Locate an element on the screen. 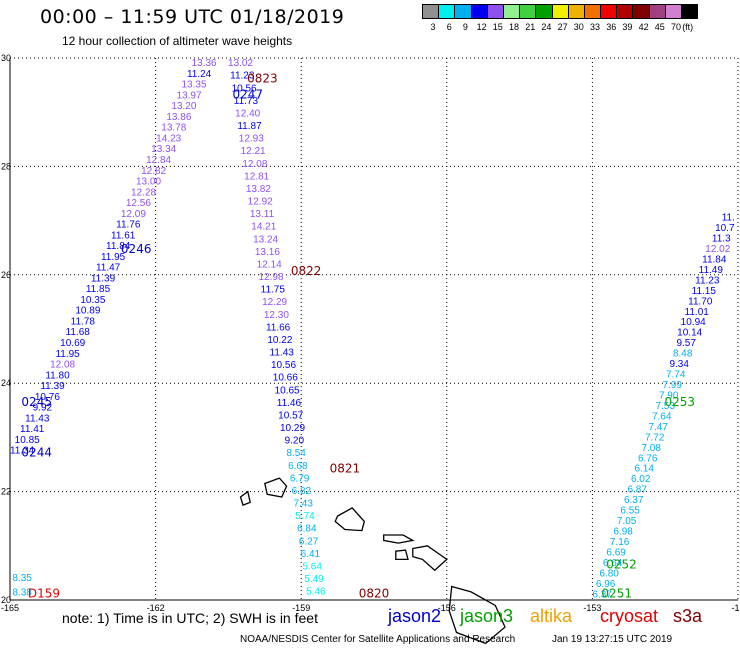 This screenshot has width=740, height=650. wave-height-value: 12.82 is located at coordinates (153, 171).